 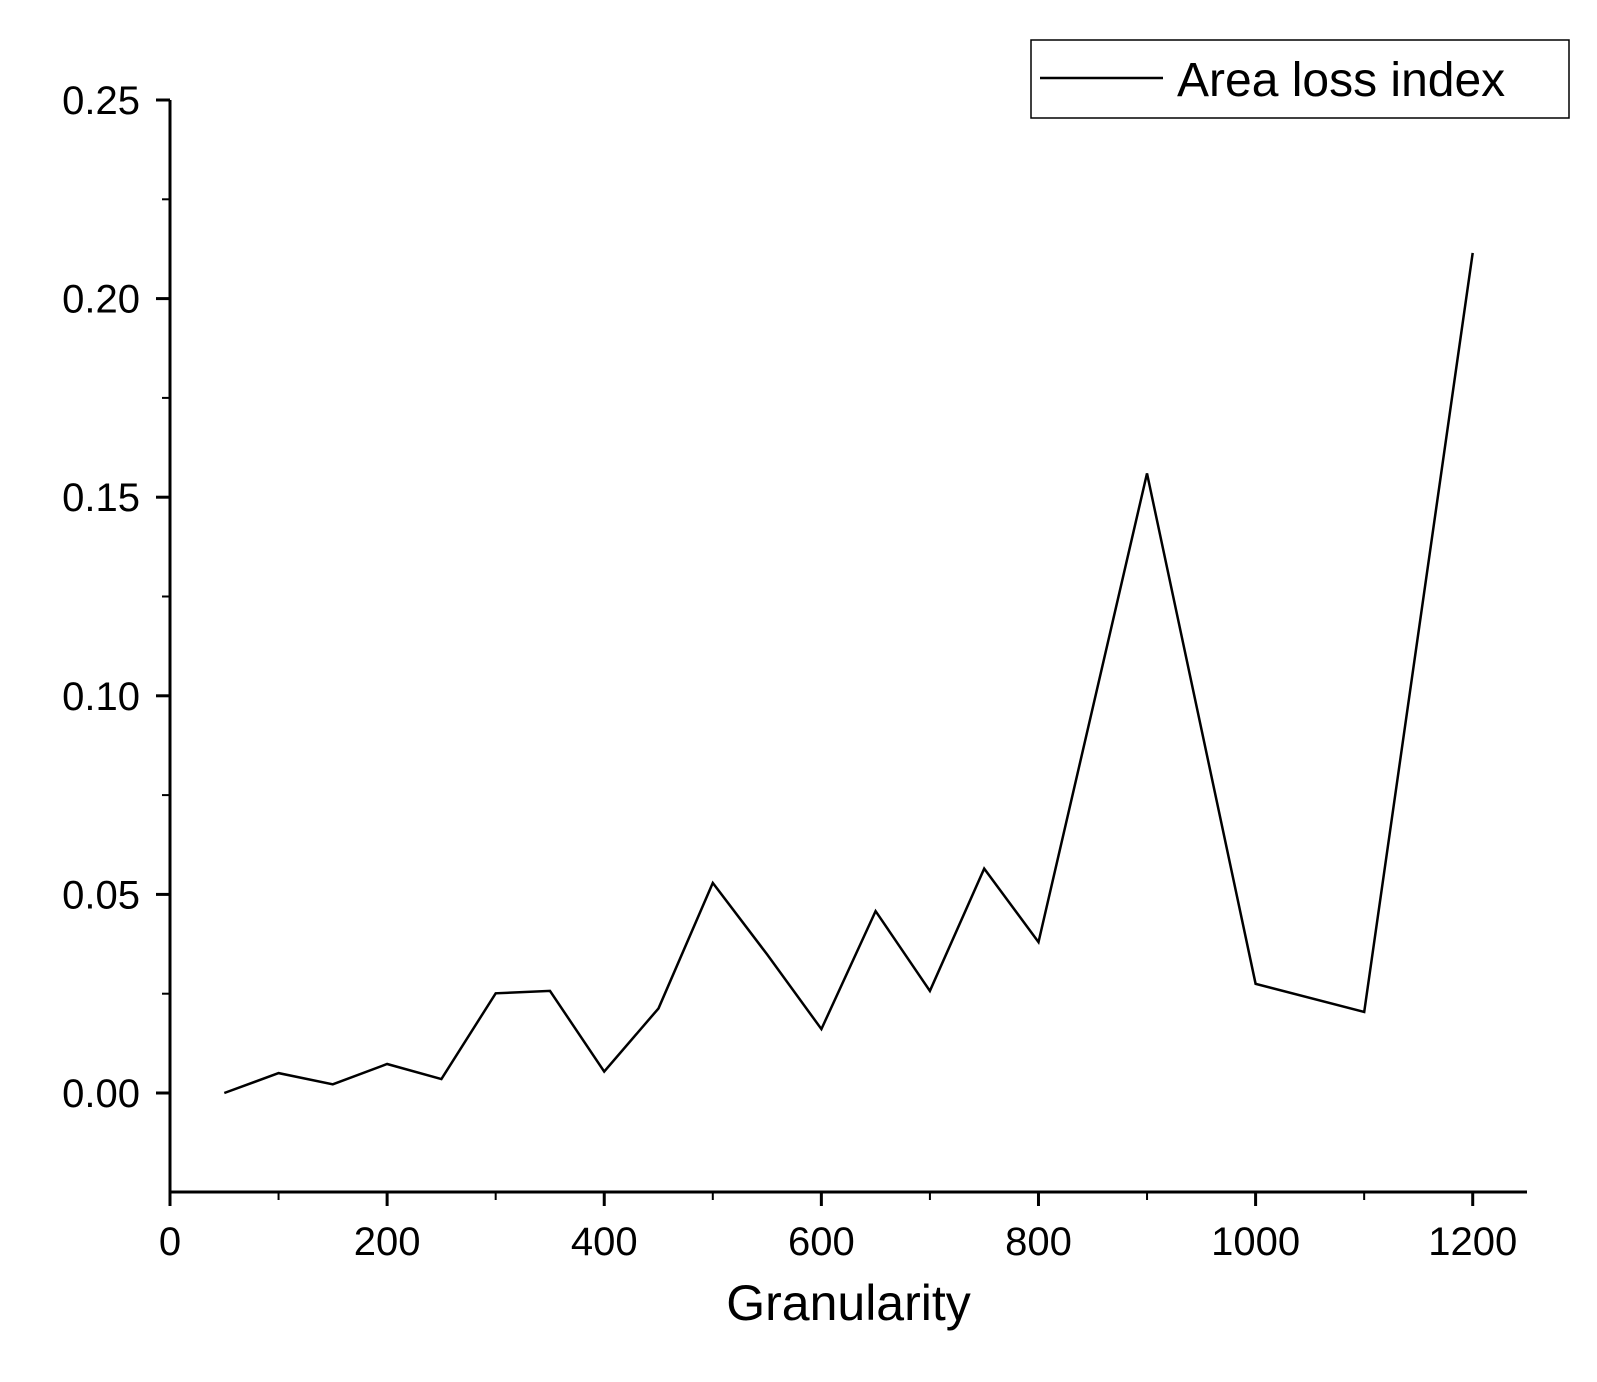 I want to click on x-tick-label: 800, so click(x=1038, y=1242).